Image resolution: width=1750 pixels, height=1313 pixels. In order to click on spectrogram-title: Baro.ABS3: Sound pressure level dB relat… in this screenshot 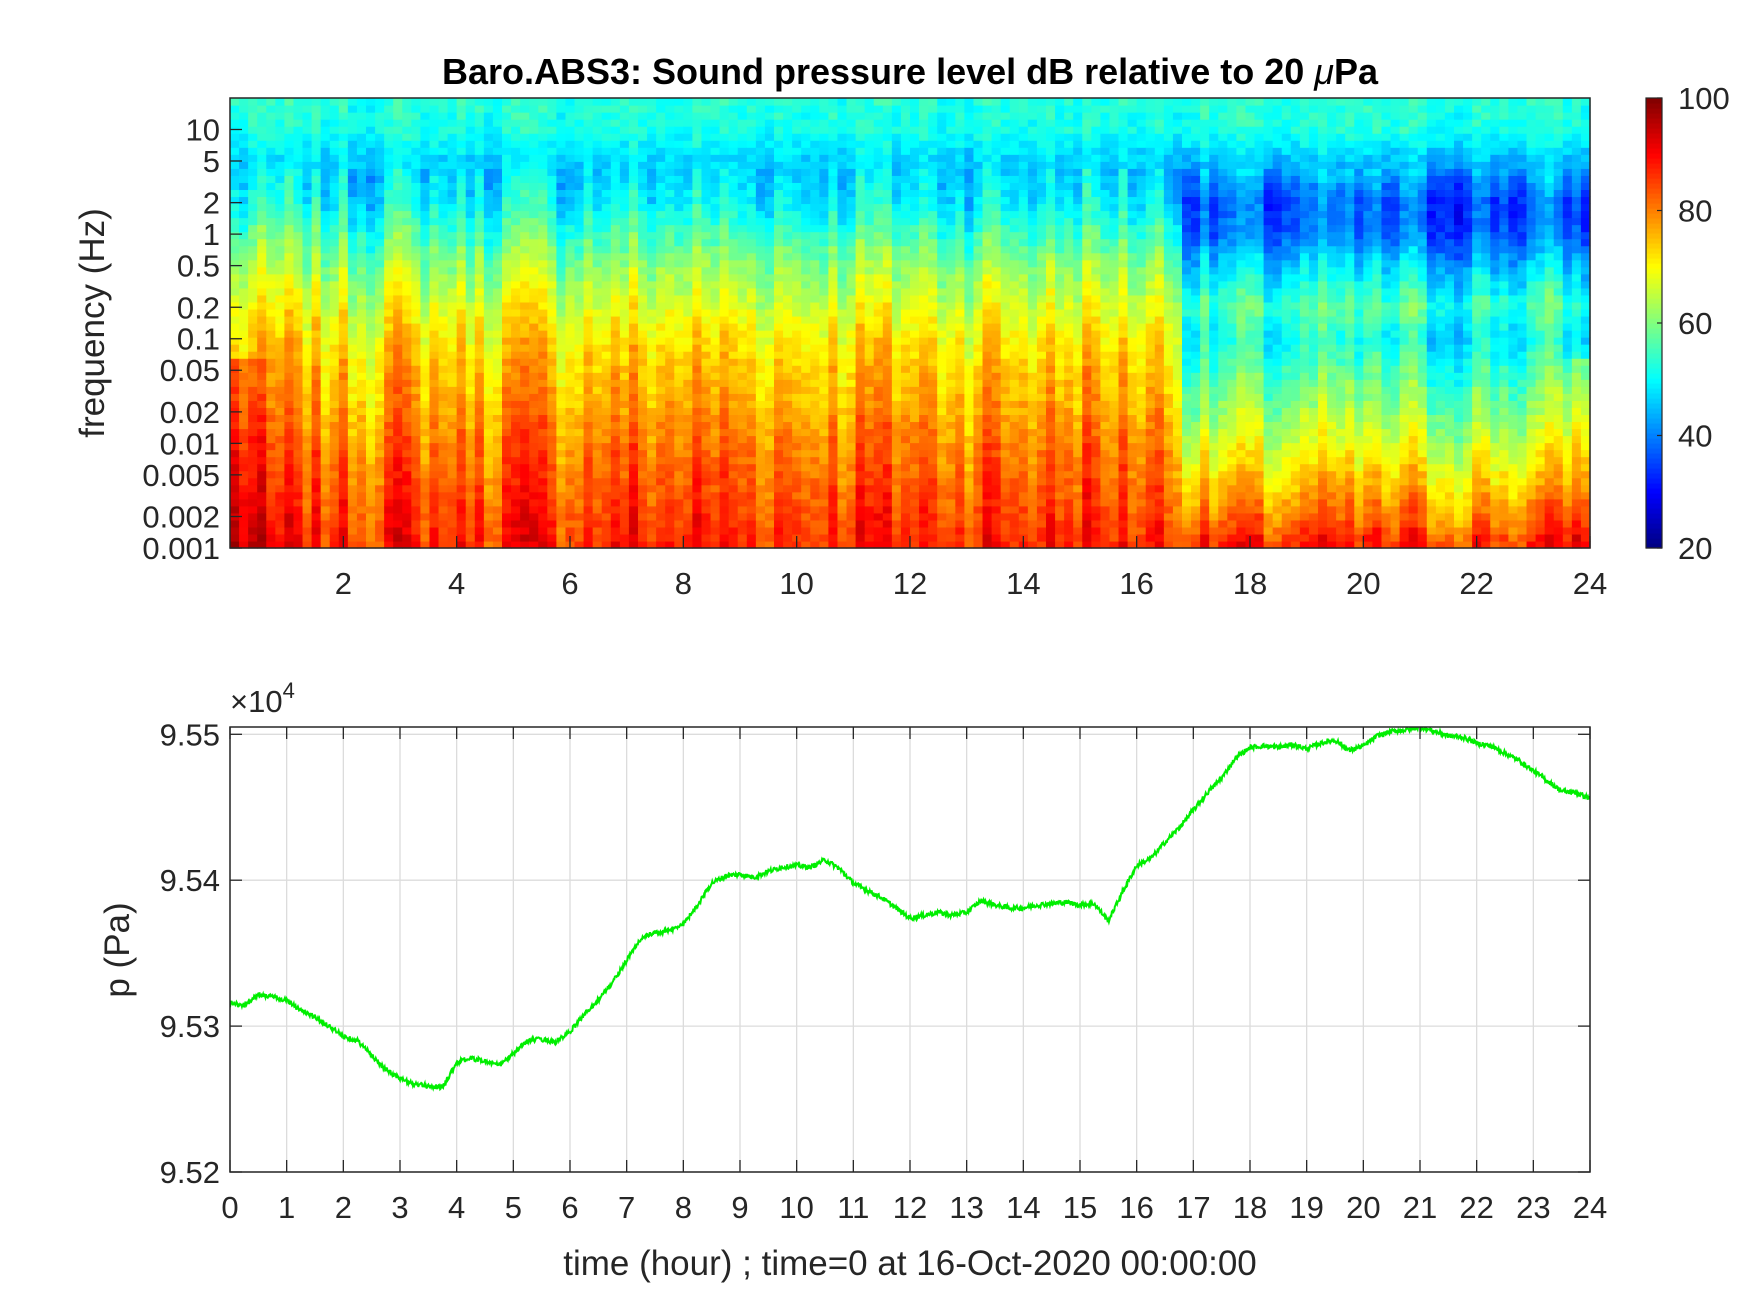, I will do `click(910, 71)`.